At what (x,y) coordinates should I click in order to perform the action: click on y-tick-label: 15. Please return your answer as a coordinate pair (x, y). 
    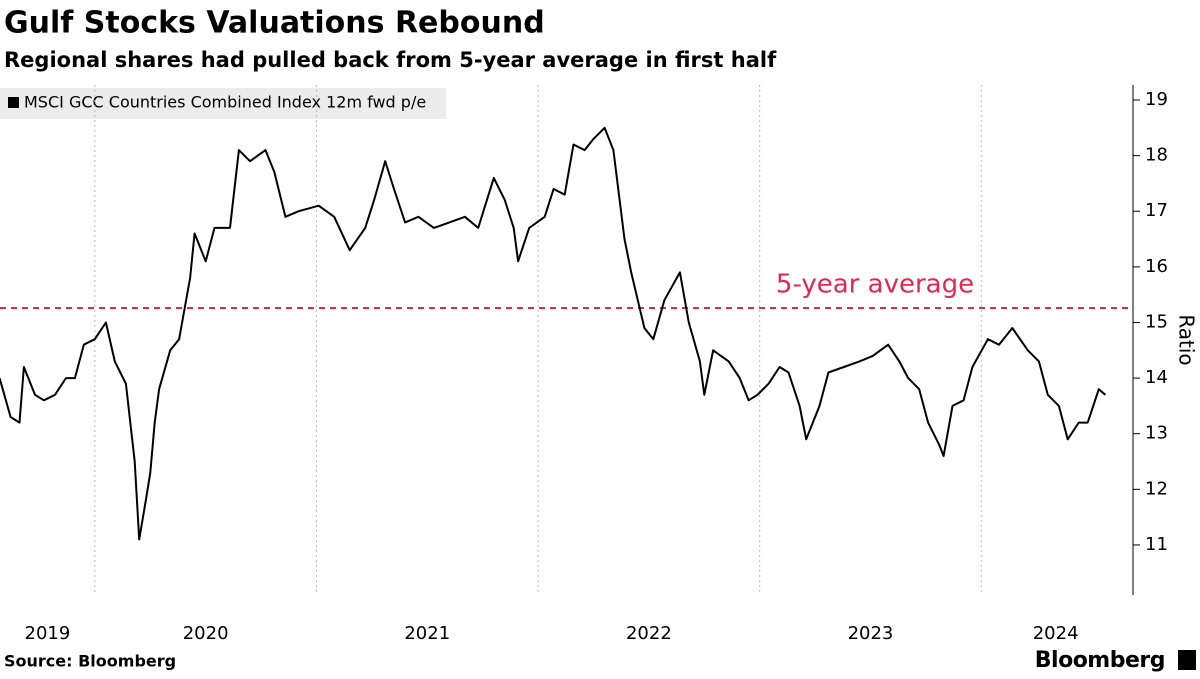
    Looking at the image, I should click on (1156, 321).